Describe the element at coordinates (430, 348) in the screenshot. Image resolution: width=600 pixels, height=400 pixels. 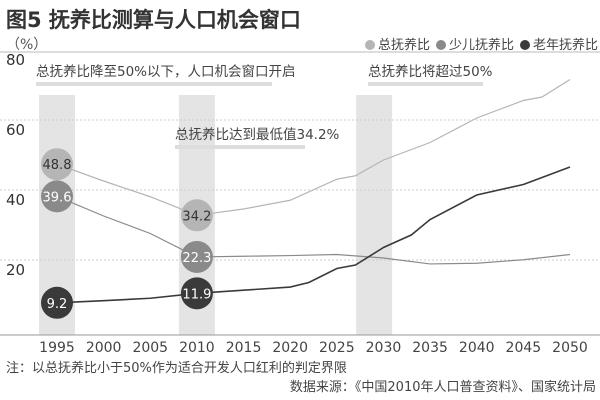
I see `x-tick-label: 2035` at that location.